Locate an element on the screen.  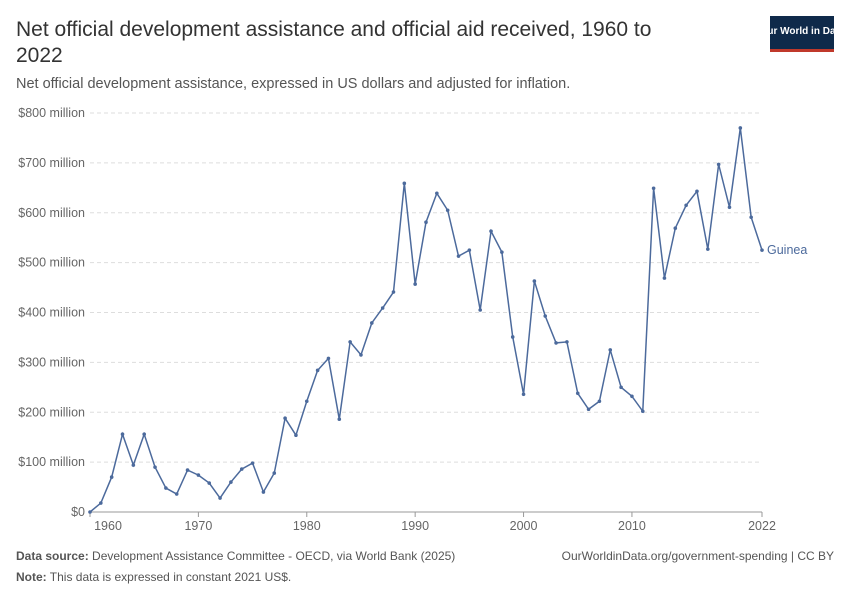
logo-text: Our World in Data is located at coordinates (802, 31).